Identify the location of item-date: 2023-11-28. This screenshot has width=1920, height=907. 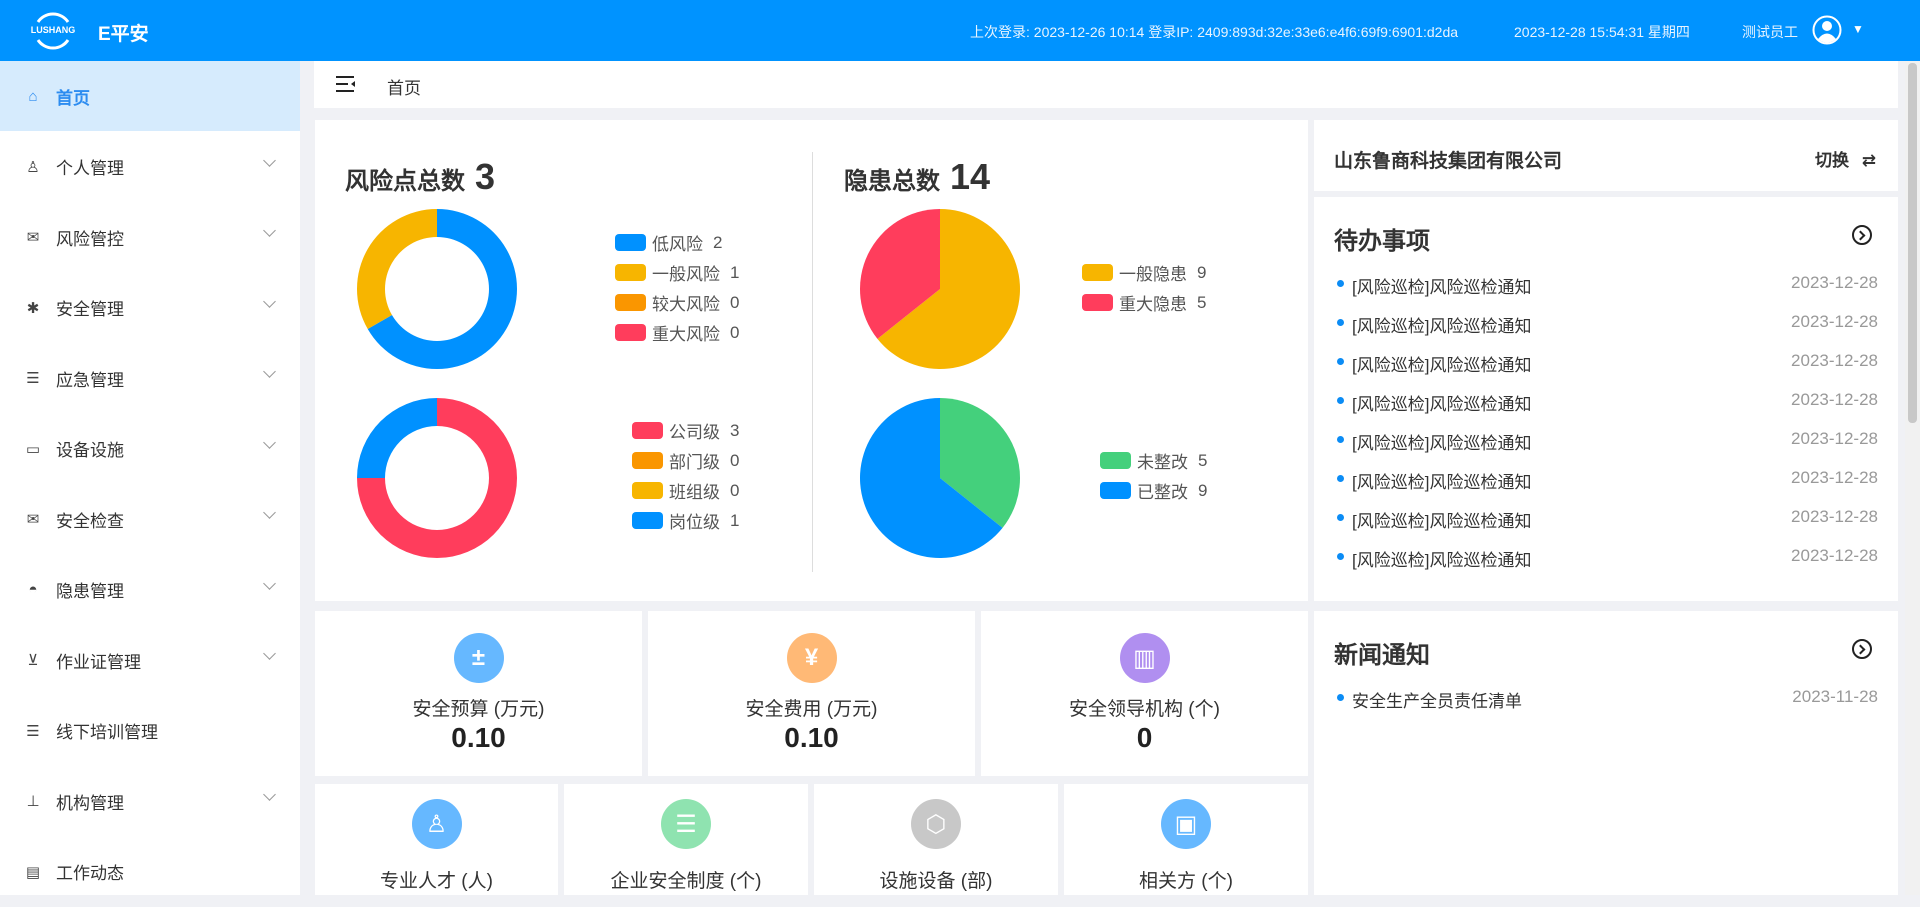
(1835, 696).